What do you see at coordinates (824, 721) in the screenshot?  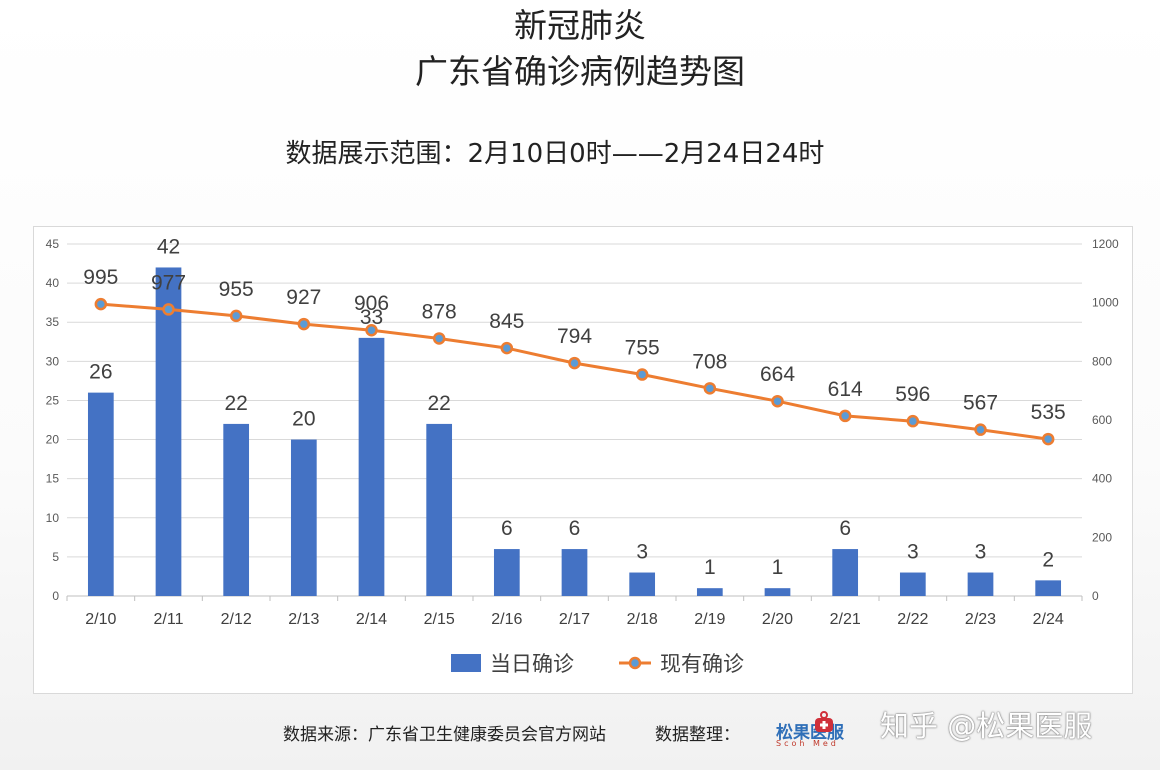 I see `medicine-bag-icon` at bounding box center [824, 721].